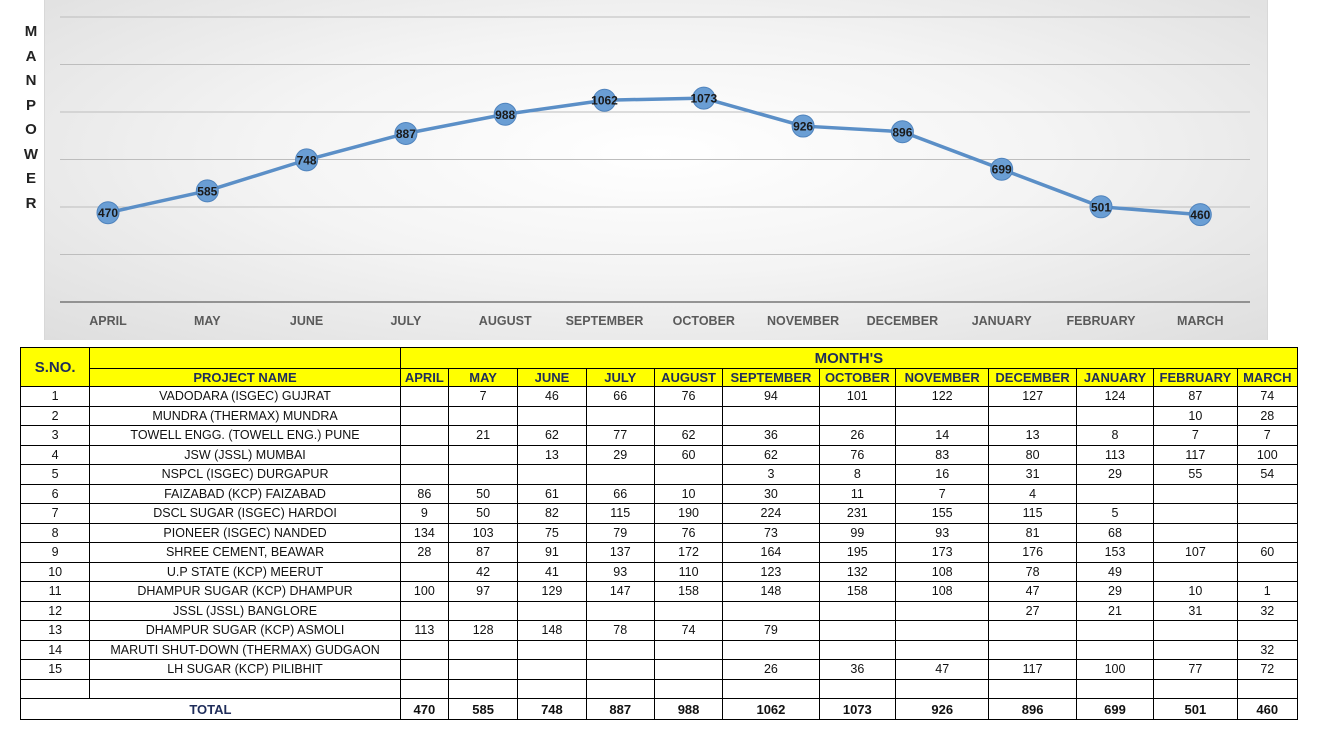 This screenshot has width=1332, height=736. I want to click on project-name-cell: MUNDRA (THERMAX) MUNDRA, so click(245, 415).